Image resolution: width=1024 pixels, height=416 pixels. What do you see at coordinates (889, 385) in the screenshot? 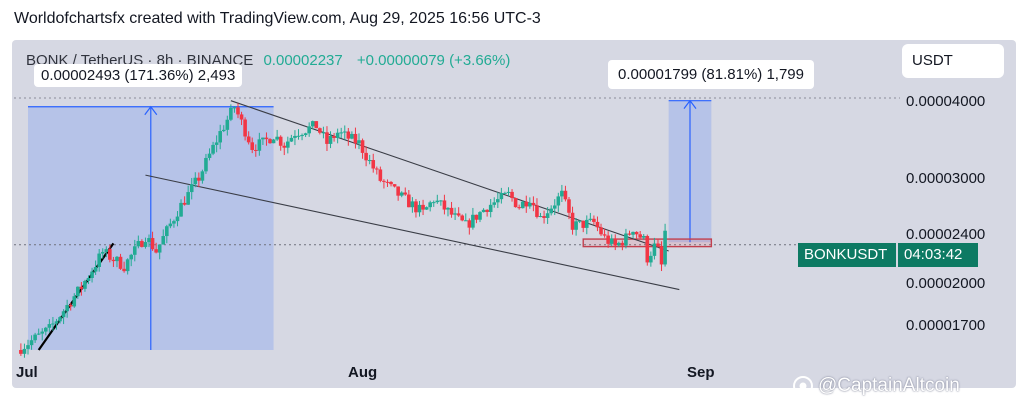
I see `watermark-text: @CaptainAltcoin` at bounding box center [889, 385].